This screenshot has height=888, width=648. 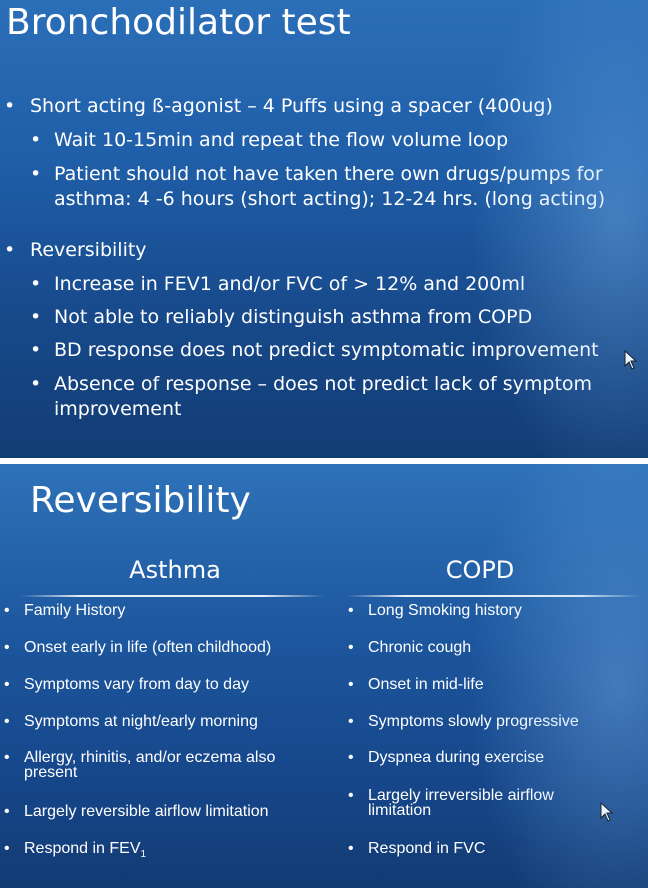 What do you see at coordinates (141, 721) in the screenshot?
I see `asthma-item-text: Symptoms at night/early morning` at bounding box center [141, 721].